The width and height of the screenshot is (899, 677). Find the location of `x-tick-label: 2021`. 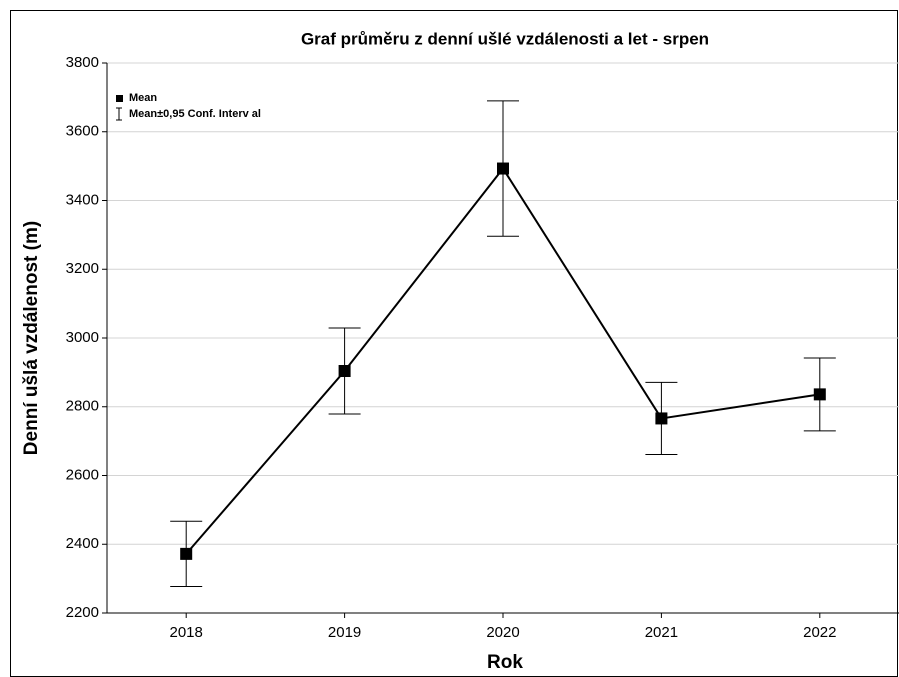

x-tick-label: 2021 is located at coordinates (661, 632).